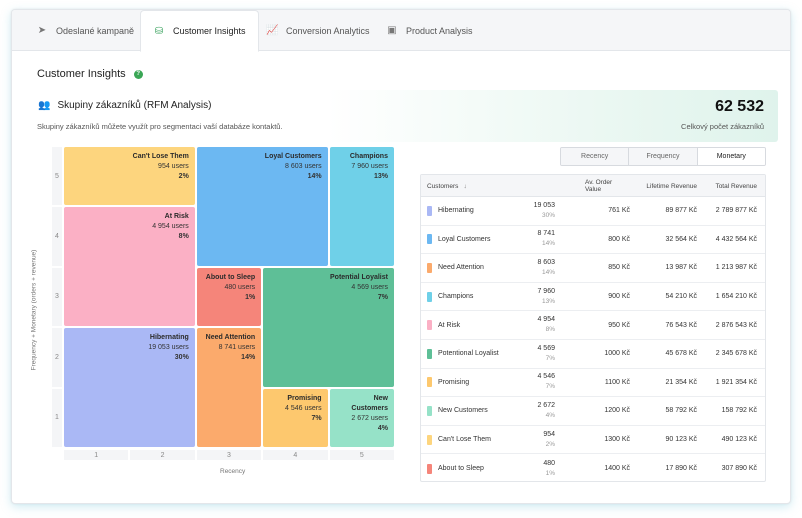 Image resolution: width=802 pixels, height=518 pixels. I want to click on x-axis-title: Recency, so click(233, 471).